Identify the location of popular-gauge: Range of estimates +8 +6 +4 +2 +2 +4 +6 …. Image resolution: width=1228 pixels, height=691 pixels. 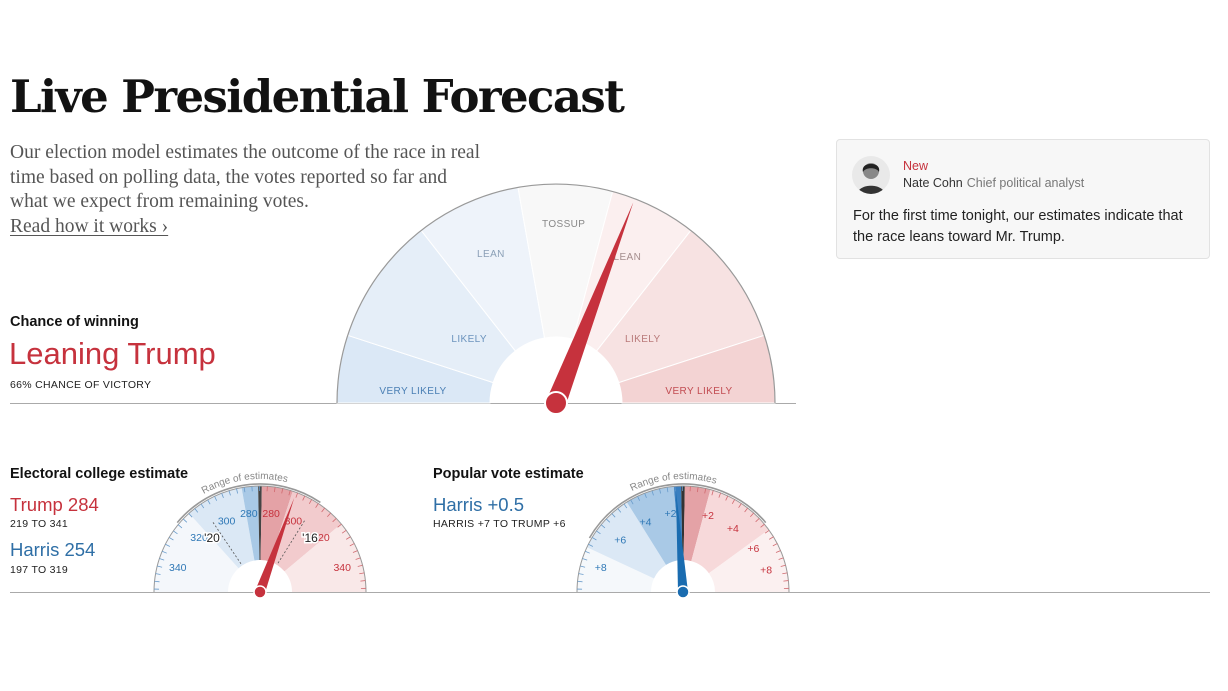
(683, 535).